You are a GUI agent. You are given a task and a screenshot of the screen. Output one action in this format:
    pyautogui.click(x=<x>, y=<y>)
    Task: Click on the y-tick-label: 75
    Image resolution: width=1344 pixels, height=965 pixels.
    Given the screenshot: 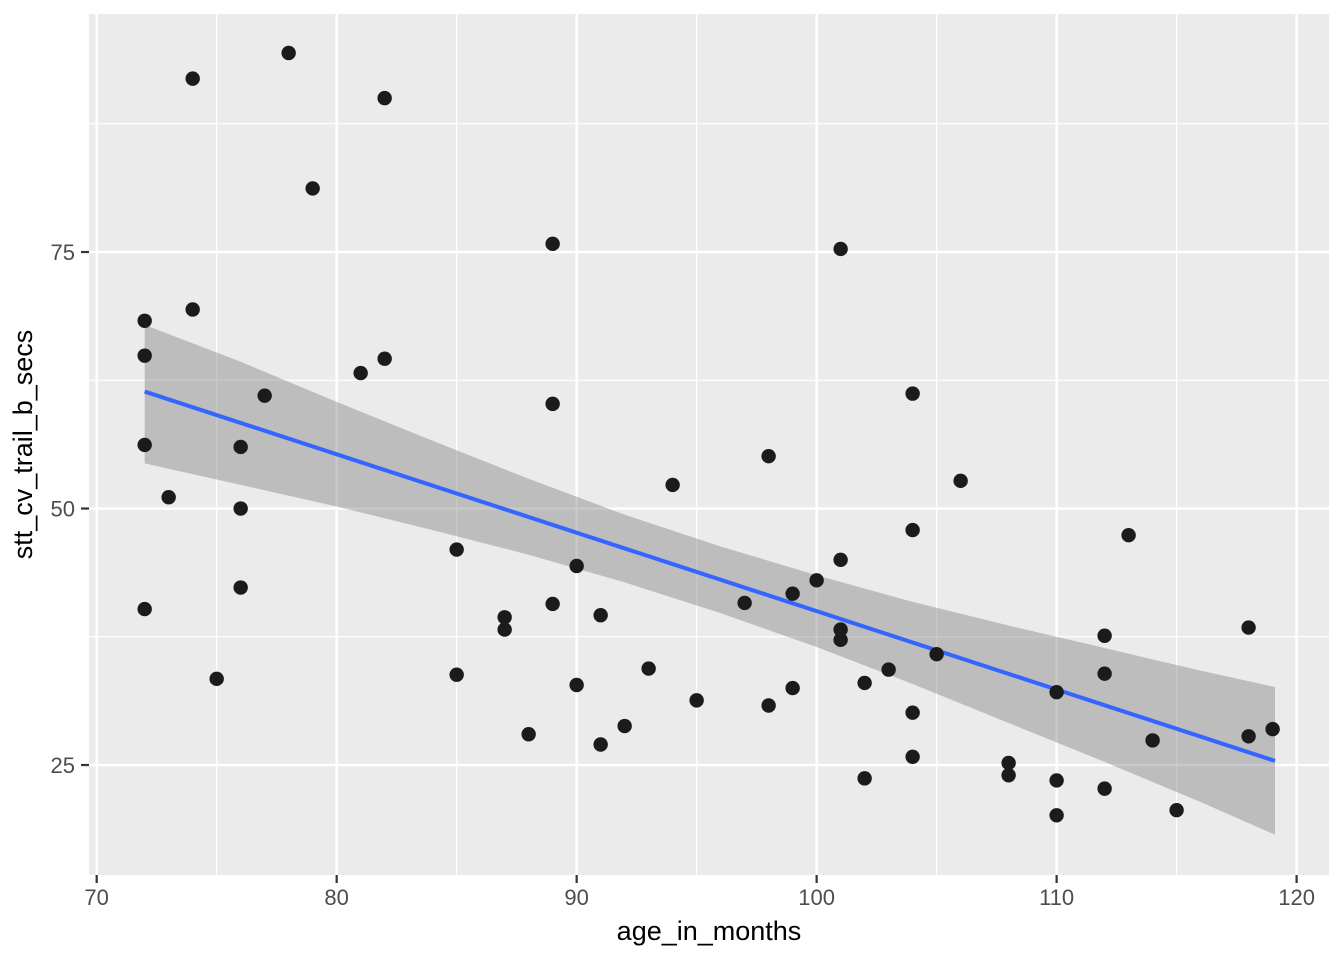 What is the action you would take?
    pyautogui.click(x=63, y=252)
    